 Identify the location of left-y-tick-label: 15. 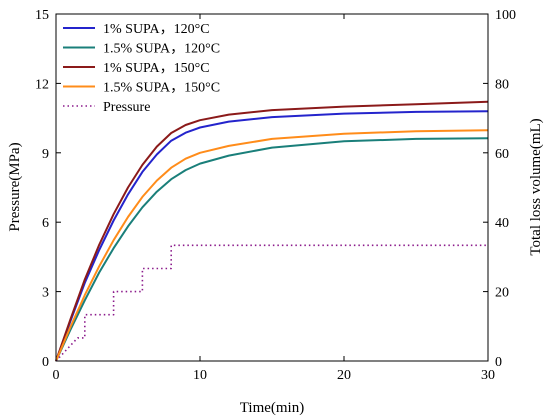
(42, 15).